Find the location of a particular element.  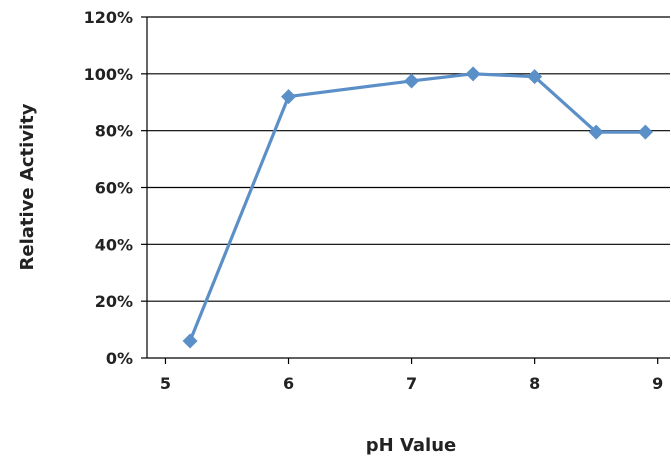

x-tick-labels: 5 6 7 8 9 is located at coordinates (411, 383).